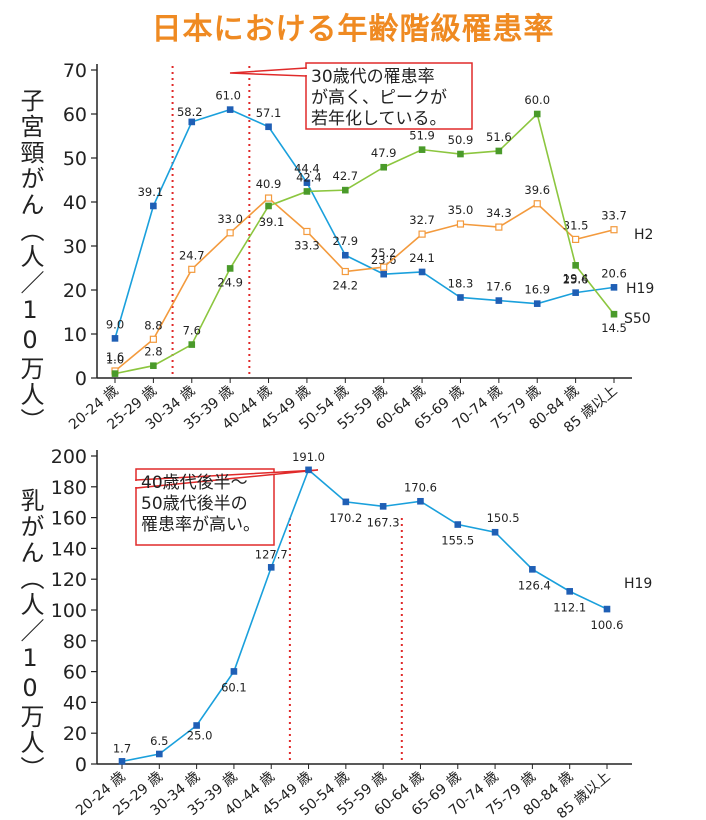  I want to click on y-tick-label: 100, so click(69, 611).